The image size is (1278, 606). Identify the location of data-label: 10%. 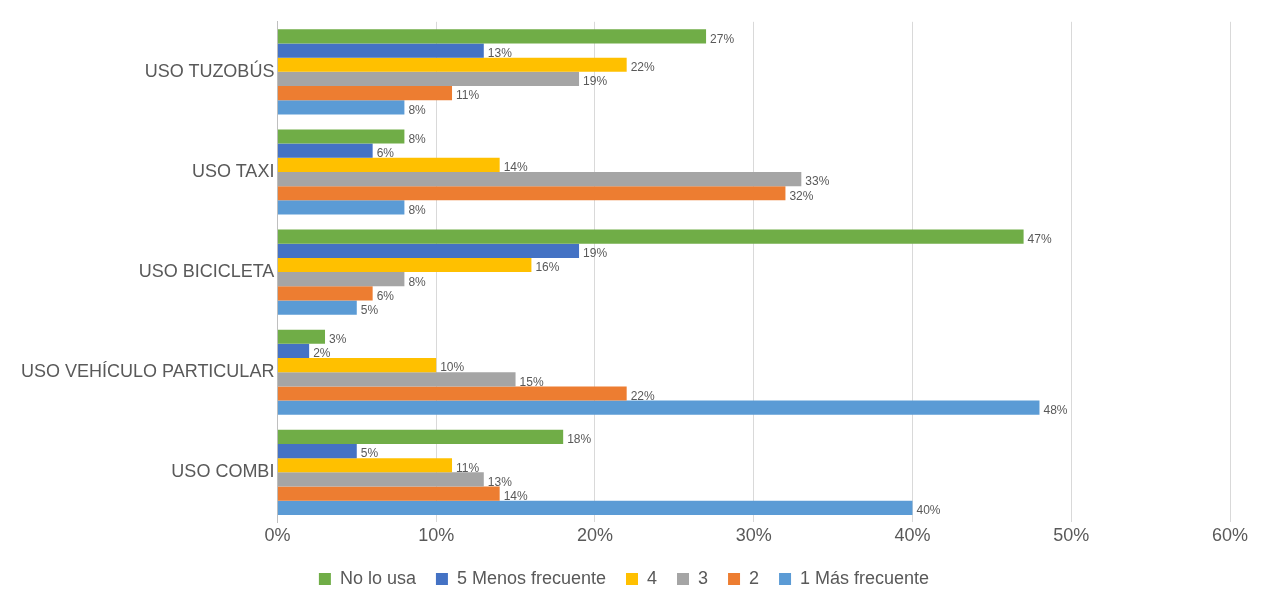
(452, 367).